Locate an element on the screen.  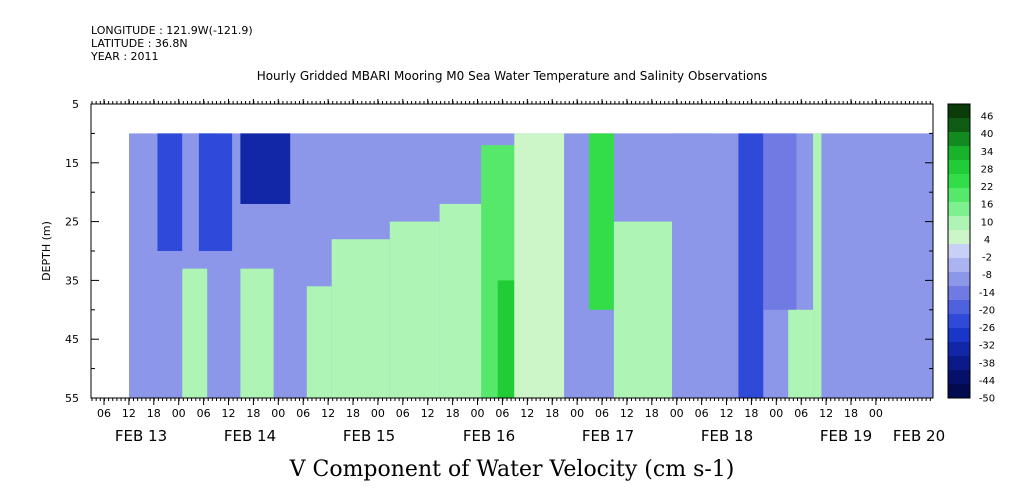
x-axis-label: V Component of Water Velocity (cm s-1) is located at coordinates (512, 469).